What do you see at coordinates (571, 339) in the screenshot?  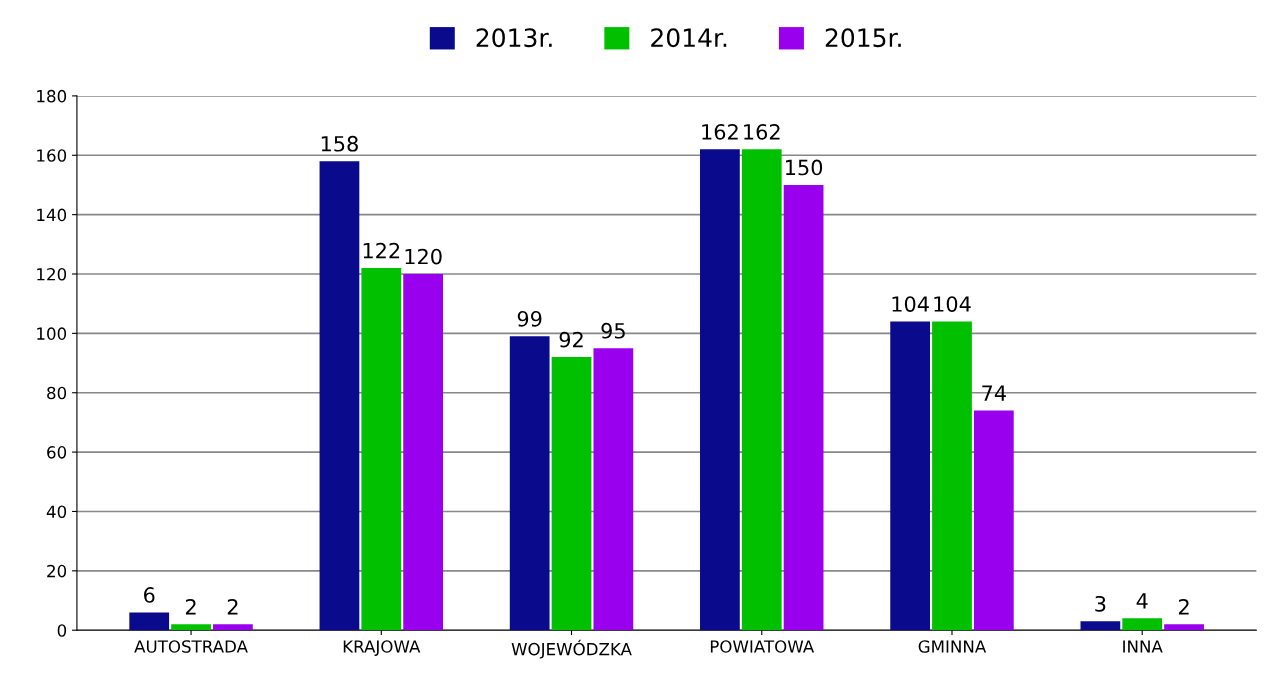 I see `data-label: 92` at bounding box center [571, 339].